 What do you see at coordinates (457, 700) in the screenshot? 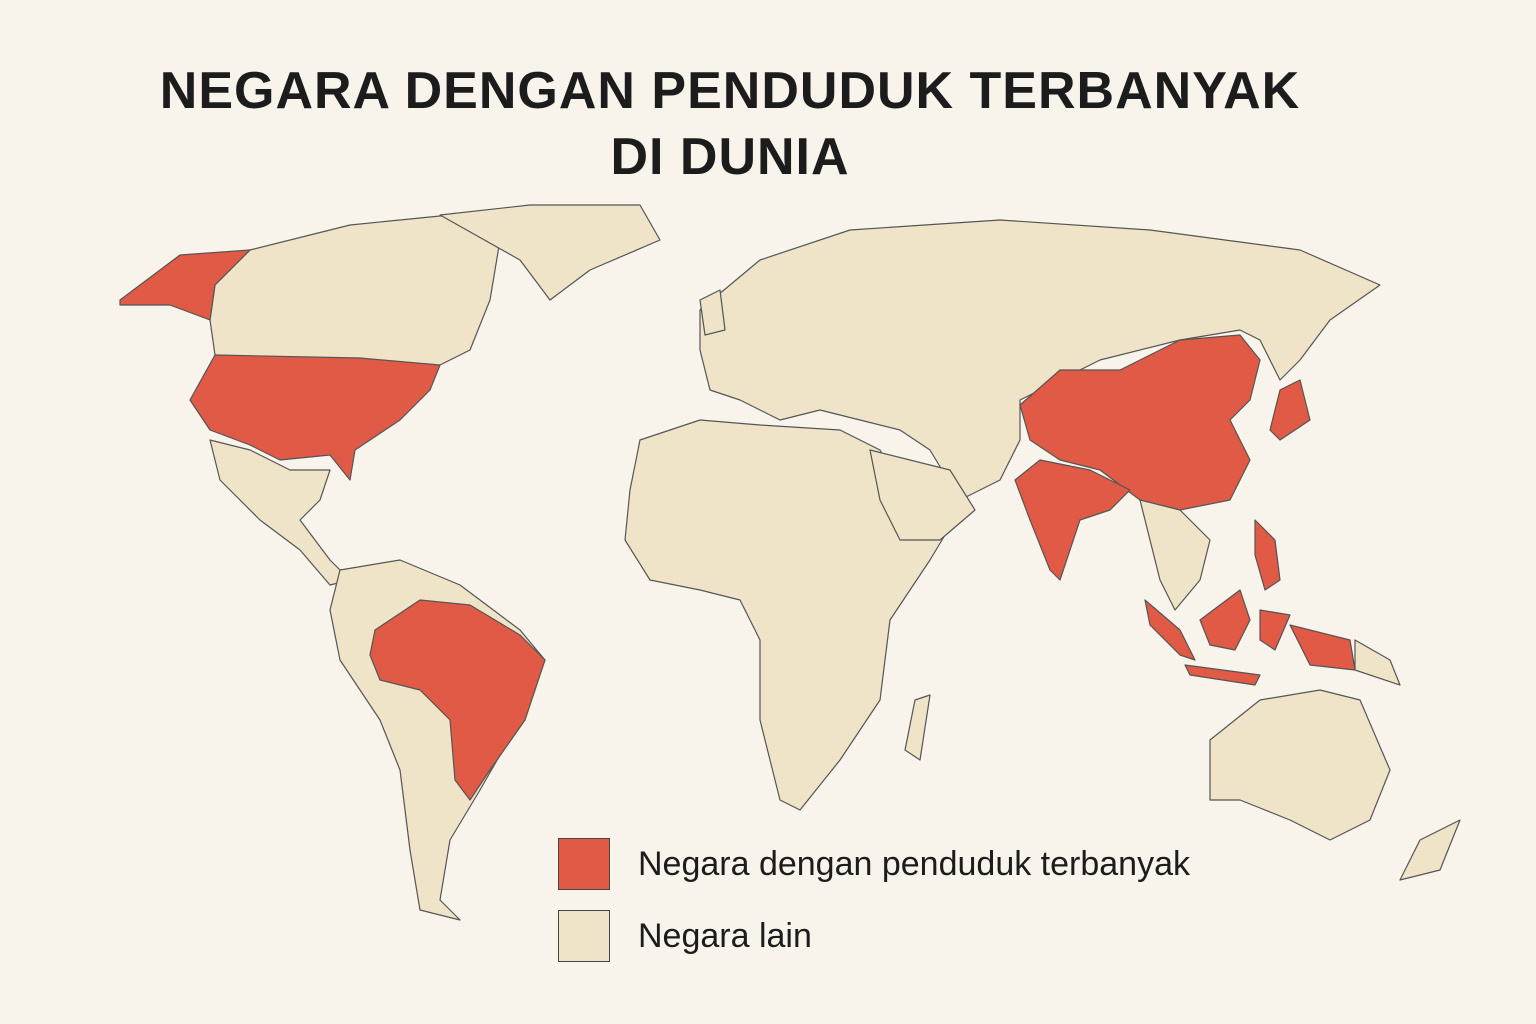
I see `region-brazil` at bounding box center [457, 700].